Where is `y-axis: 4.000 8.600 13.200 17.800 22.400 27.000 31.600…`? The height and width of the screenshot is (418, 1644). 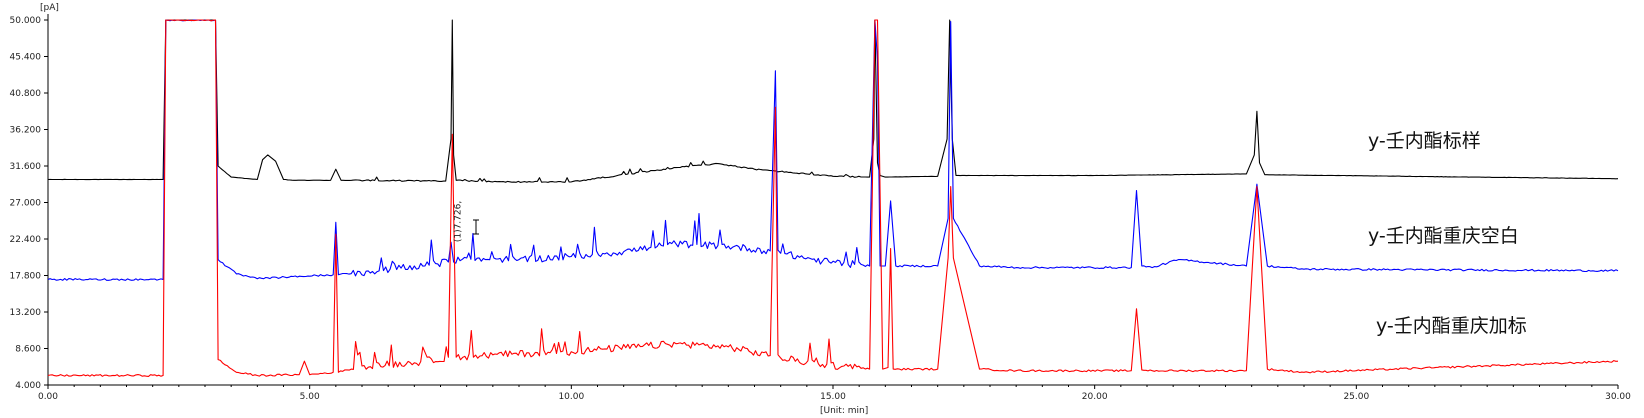
y-axis: 4.000 8.600 13.200 17.800 22.400 27.000 31.600… is located at coordinates (29, 202).